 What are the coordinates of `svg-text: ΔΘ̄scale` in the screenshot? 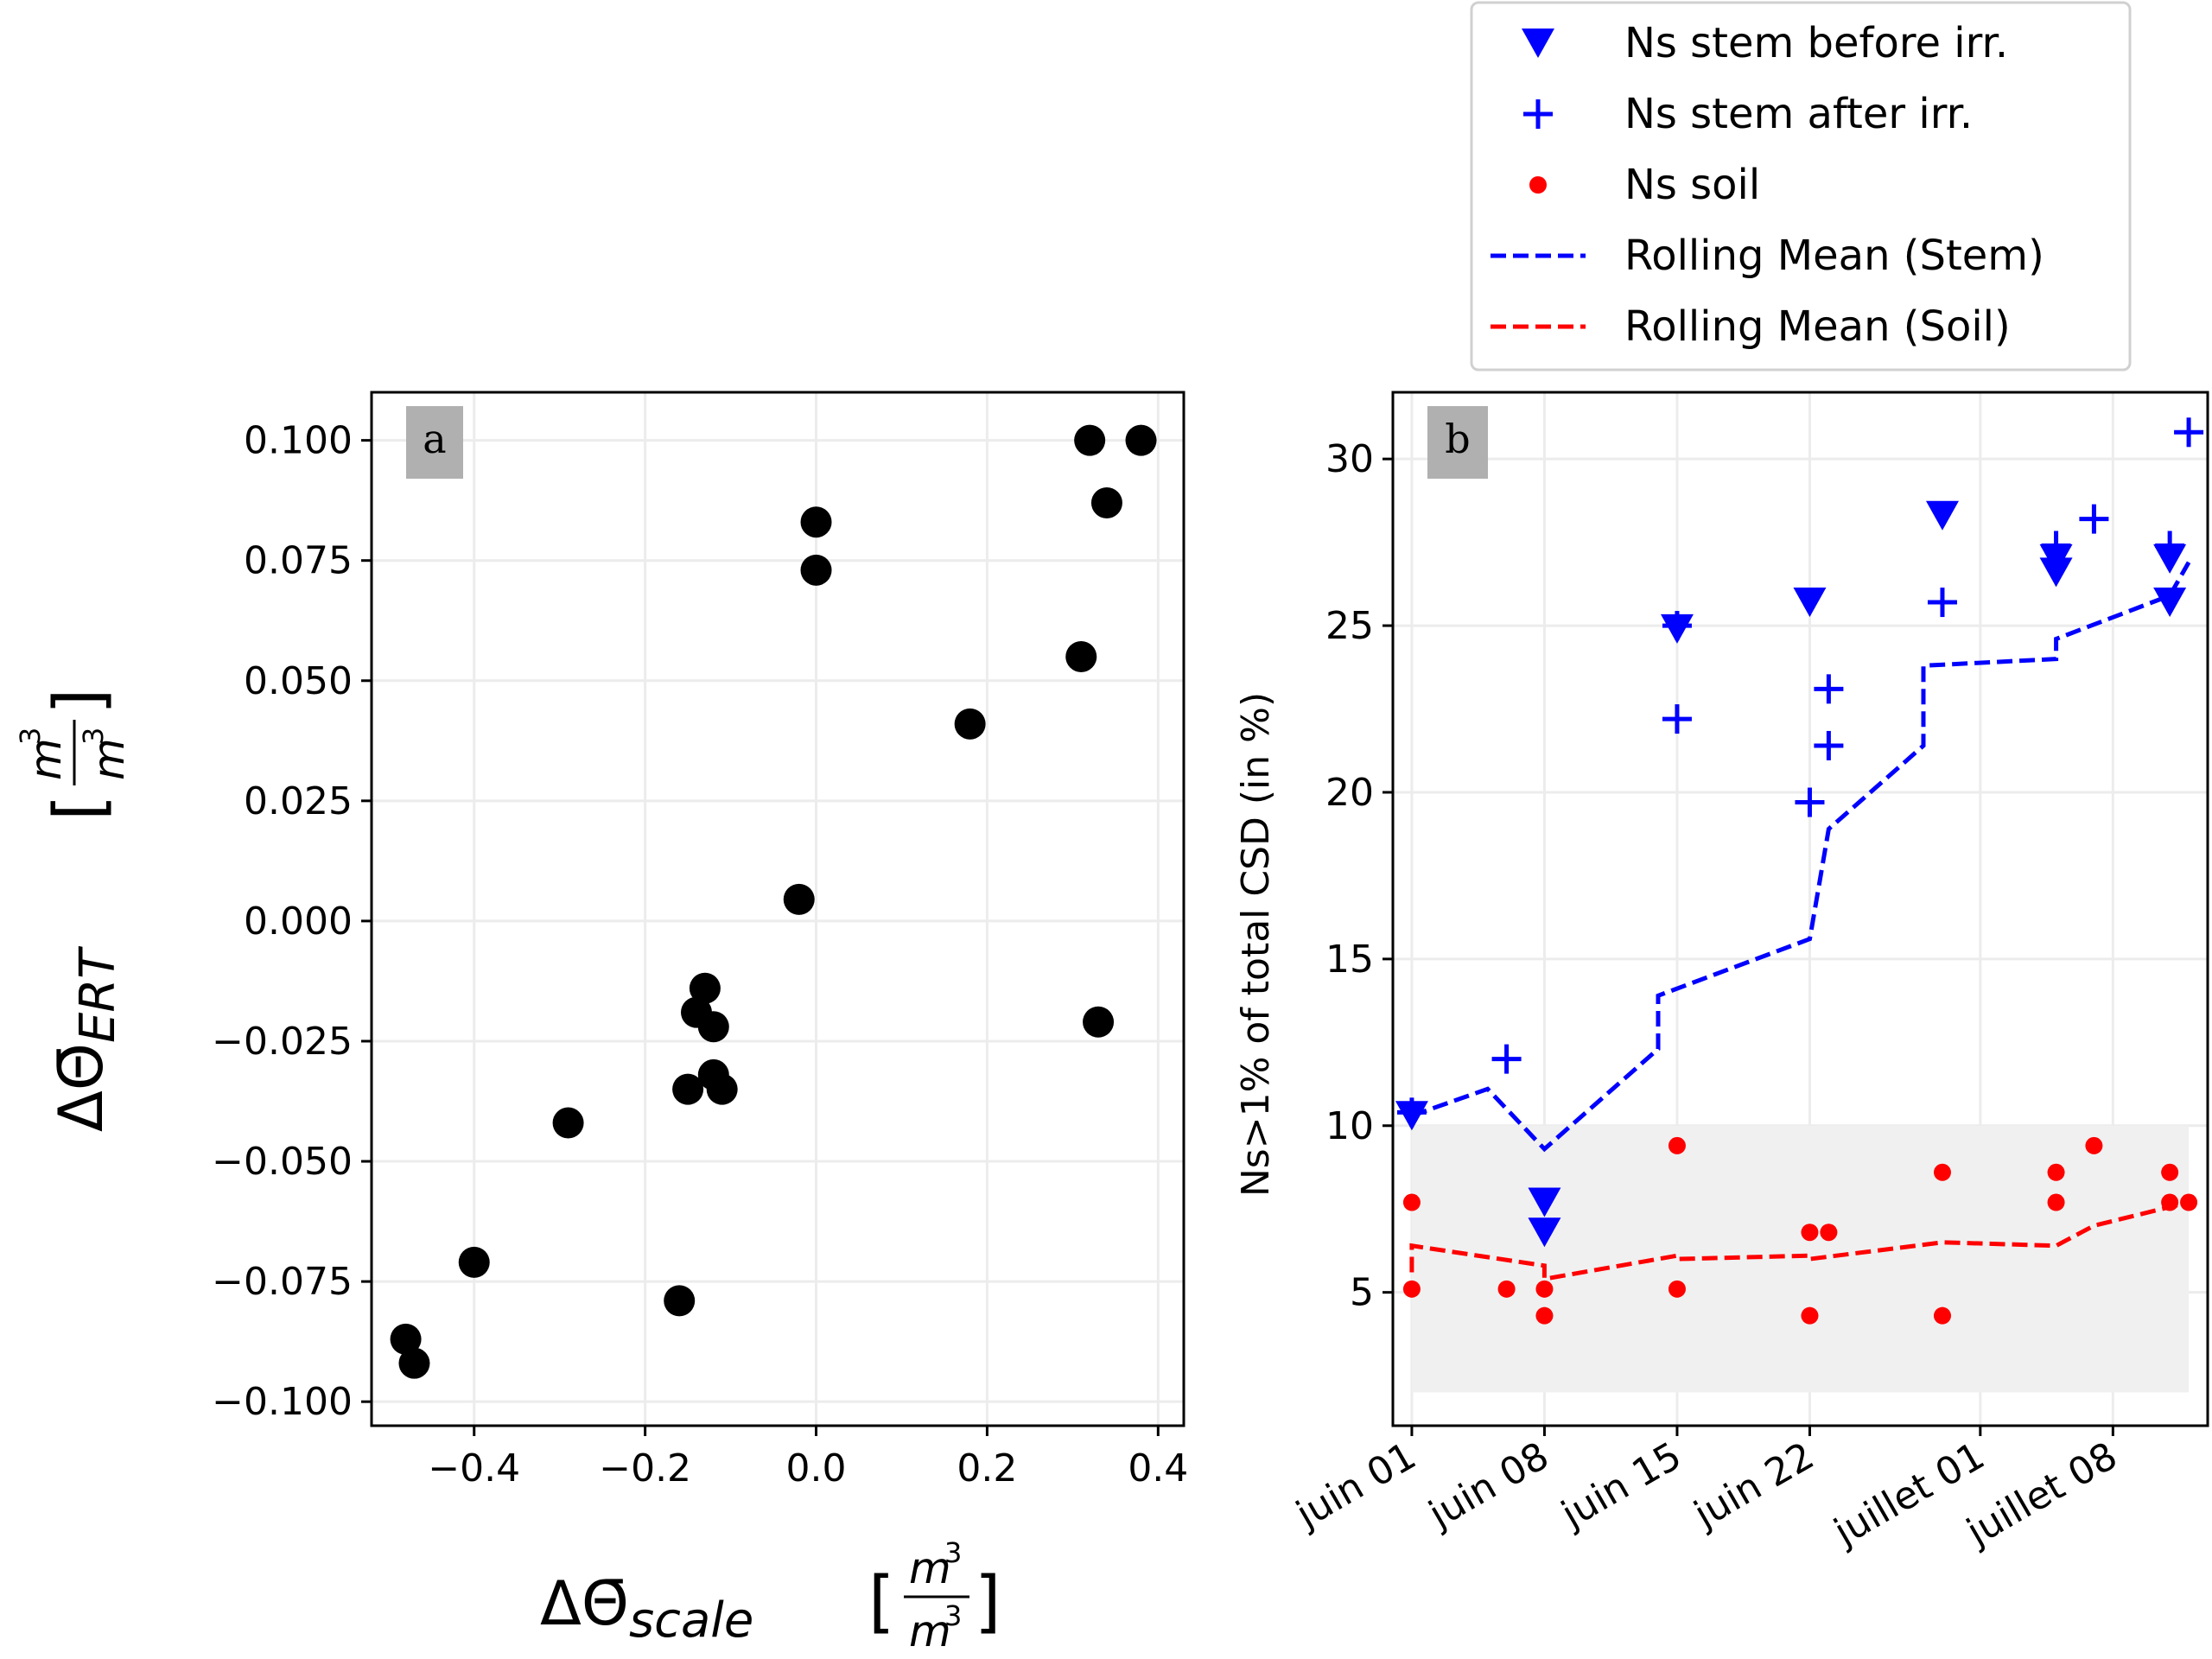 It's located at (646, 1608).